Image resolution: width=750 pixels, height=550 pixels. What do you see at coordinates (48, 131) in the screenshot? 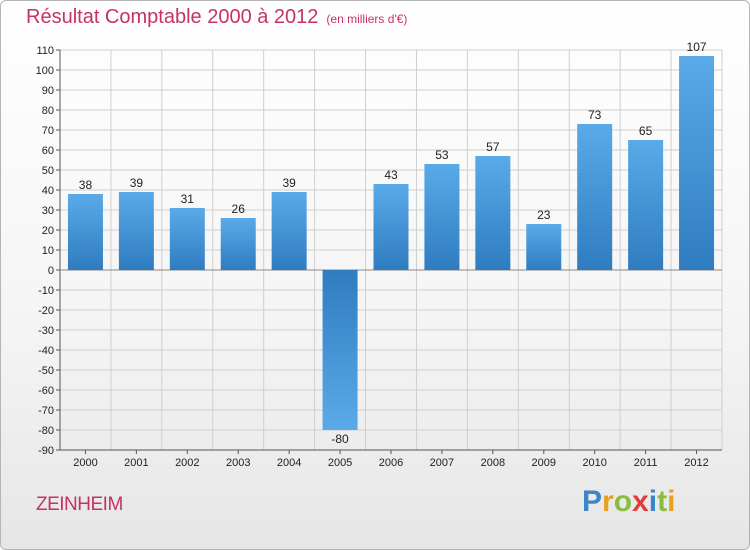
I see `y-tick-label: 70` at bounding box center [48, 131].